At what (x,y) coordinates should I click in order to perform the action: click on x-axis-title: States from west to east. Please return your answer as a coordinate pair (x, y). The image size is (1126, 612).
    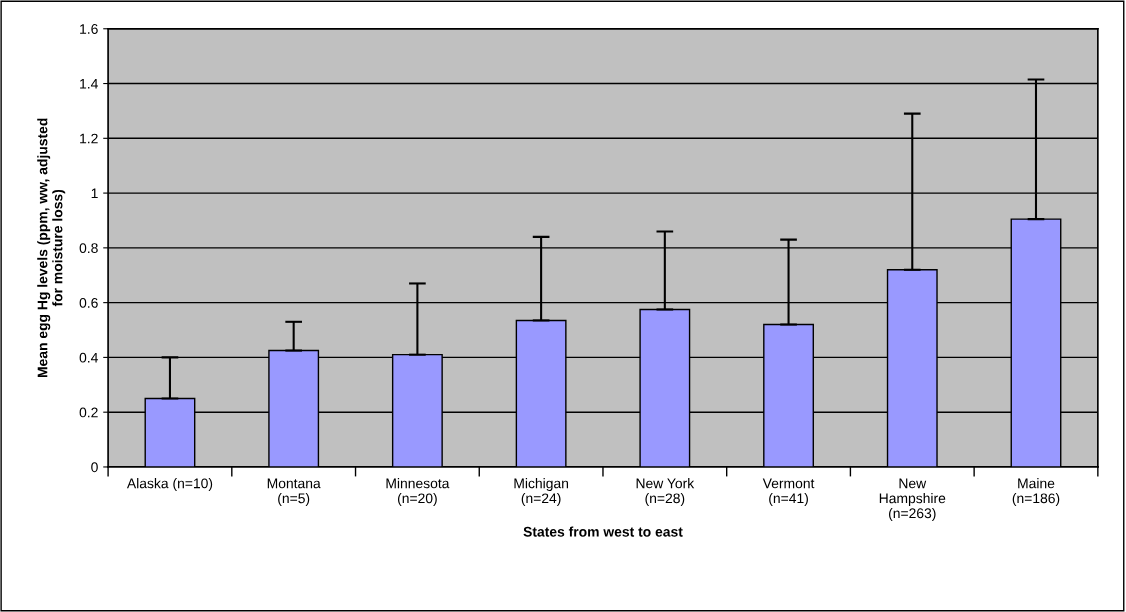
    Looking at the image, I should click on (603, 531).